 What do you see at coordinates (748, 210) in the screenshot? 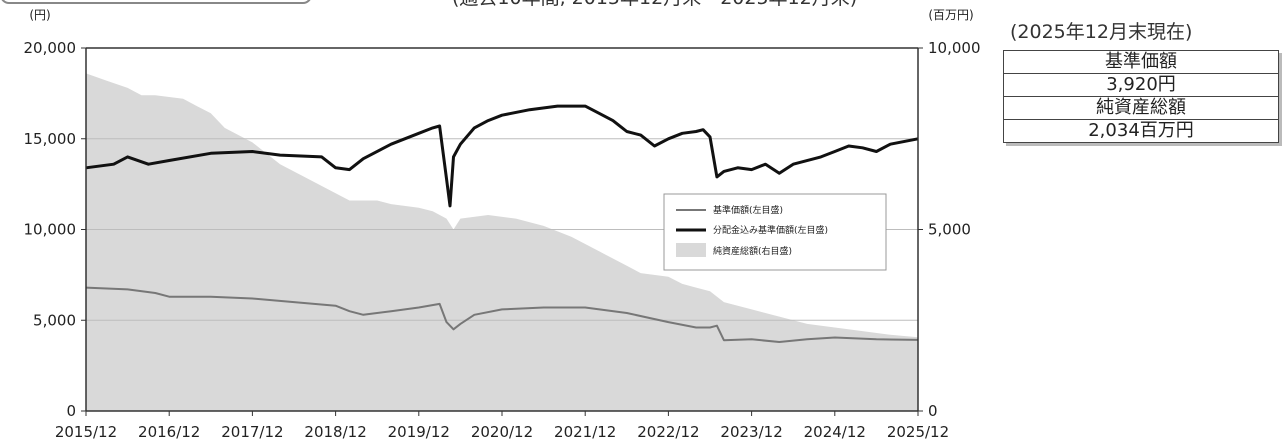
I see `legend-label-nav: 基準価額(左目盛)` at bounding box center [748, 210].